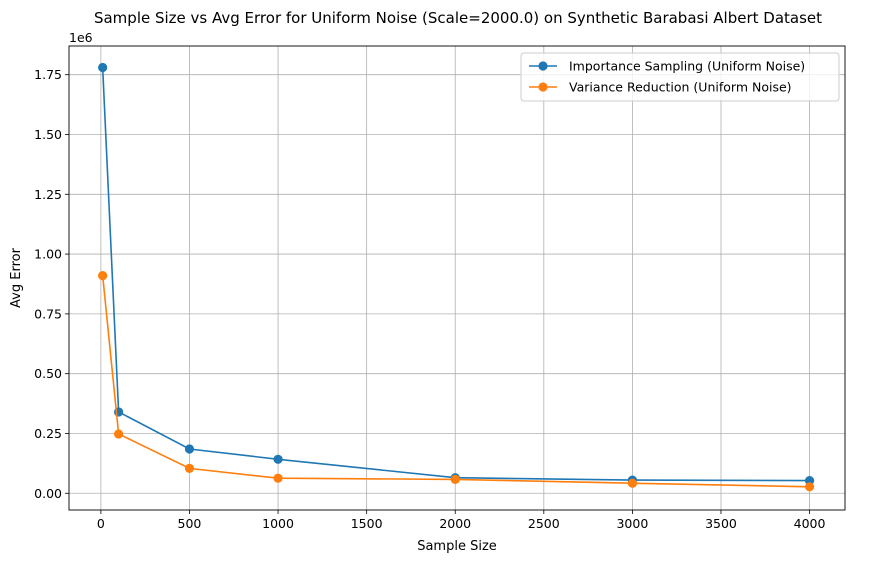 The width and height of the screenshot is (870, 562). I want to click on y-axis: 0.00 0.25 0.50 0.75 1.00 1.25 1.50 1.75, so click(51, 284).